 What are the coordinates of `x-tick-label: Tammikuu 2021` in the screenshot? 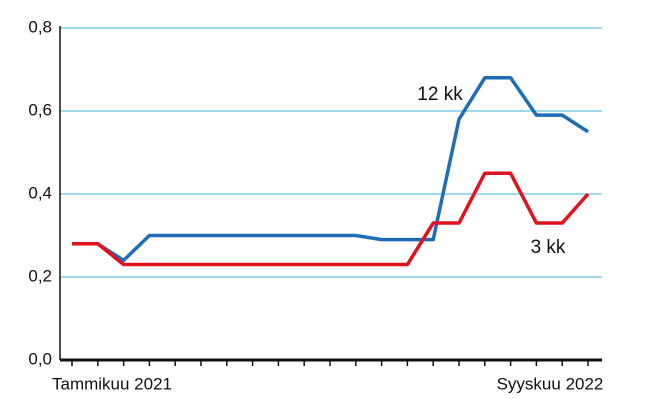 It's located at (112, 383).